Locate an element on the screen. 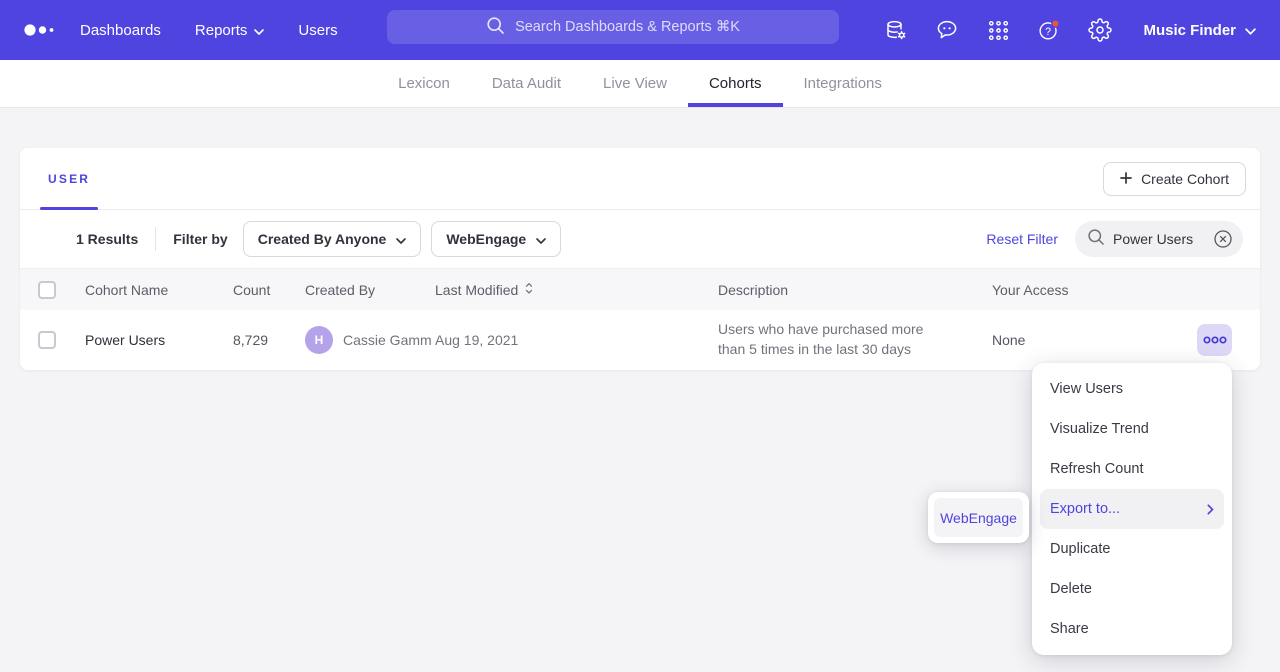 This screenshot has height=672, width=1280. sort-icon is located at coordinates (529, 290).